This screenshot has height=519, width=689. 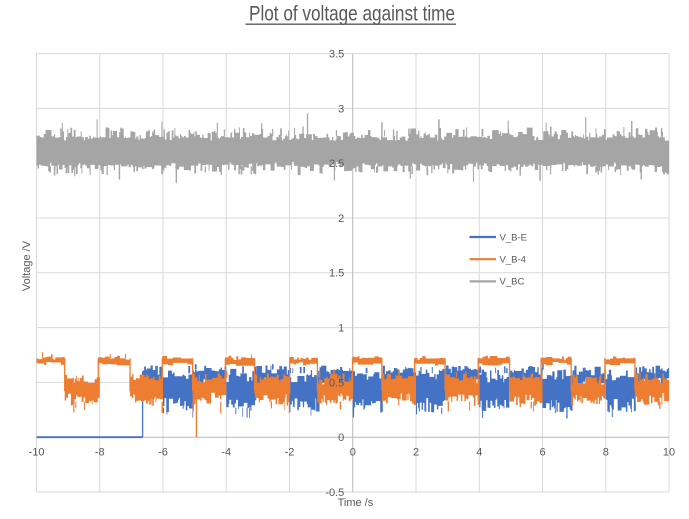 I want to click on svg-text: 1, so click(x=341, y=329).